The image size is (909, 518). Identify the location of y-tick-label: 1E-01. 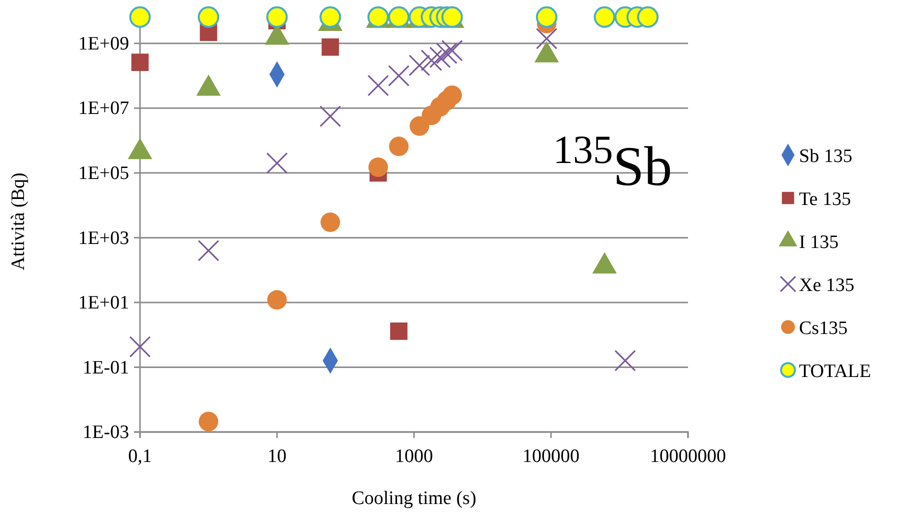
(106, 367).